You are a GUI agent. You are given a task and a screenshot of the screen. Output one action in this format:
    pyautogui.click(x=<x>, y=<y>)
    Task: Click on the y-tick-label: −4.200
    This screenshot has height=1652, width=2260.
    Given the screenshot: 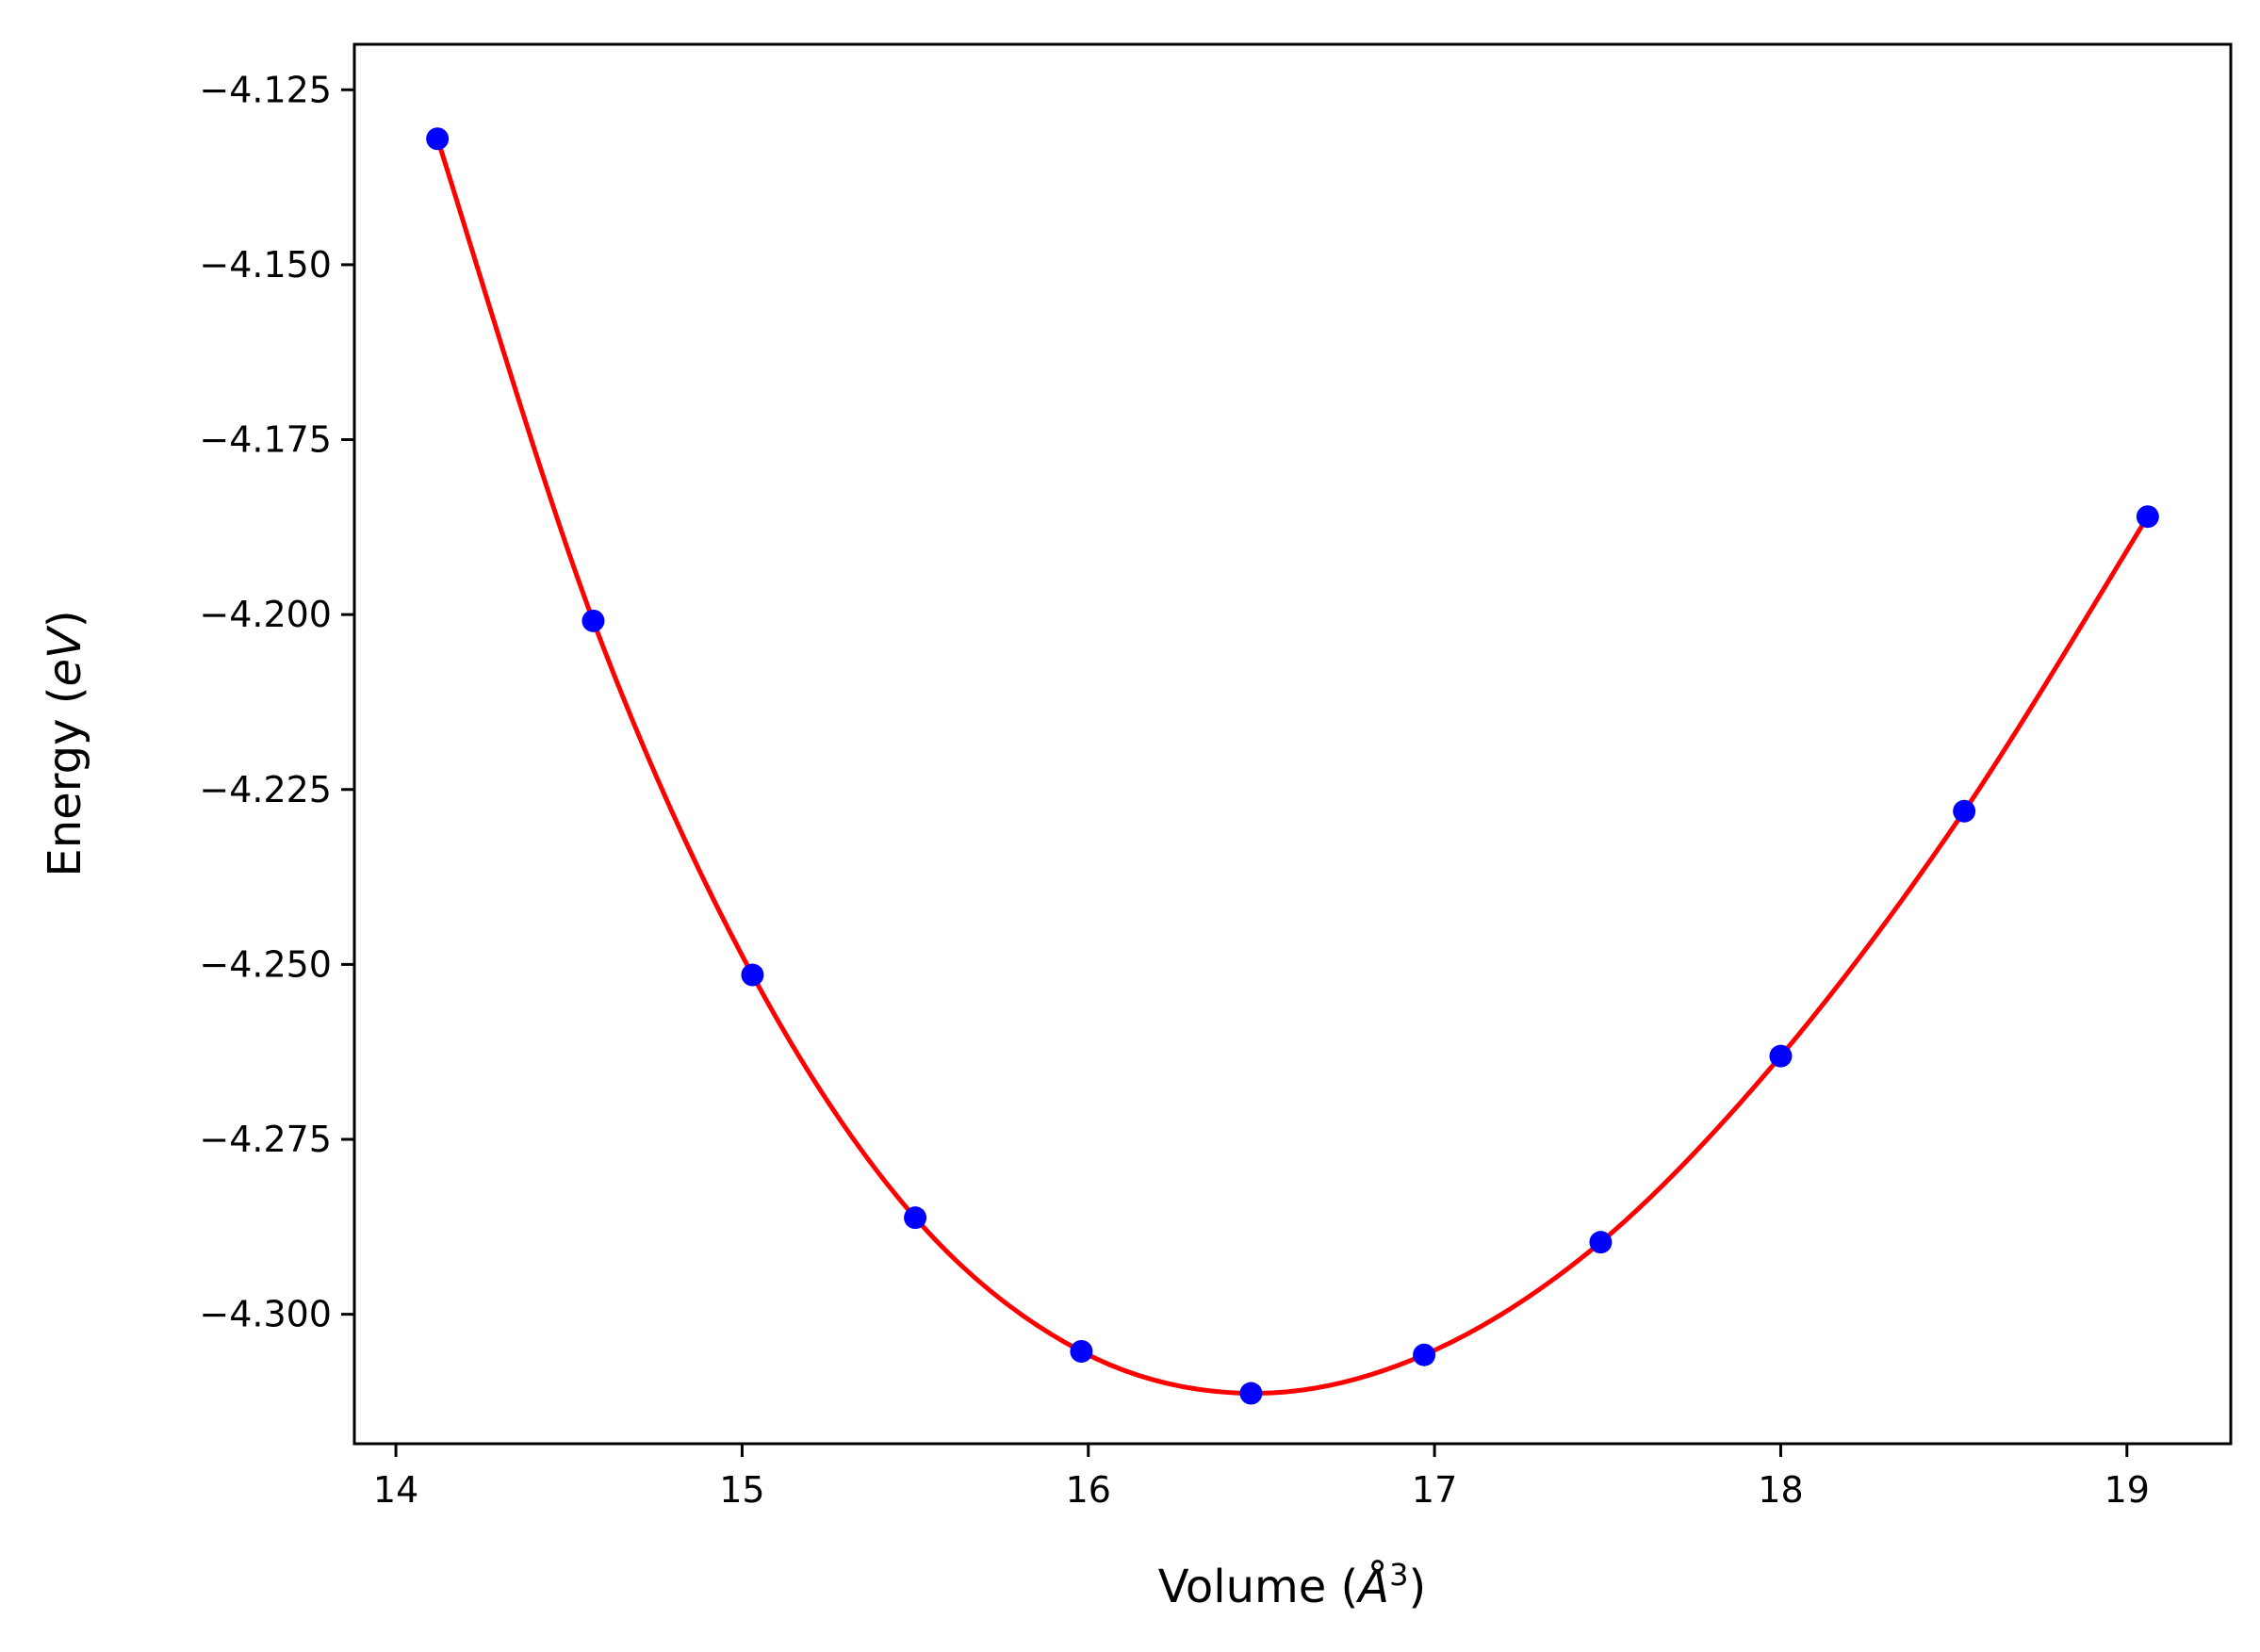 What is the action you would take?
    pyautogui.click(x=265, y=614)
    